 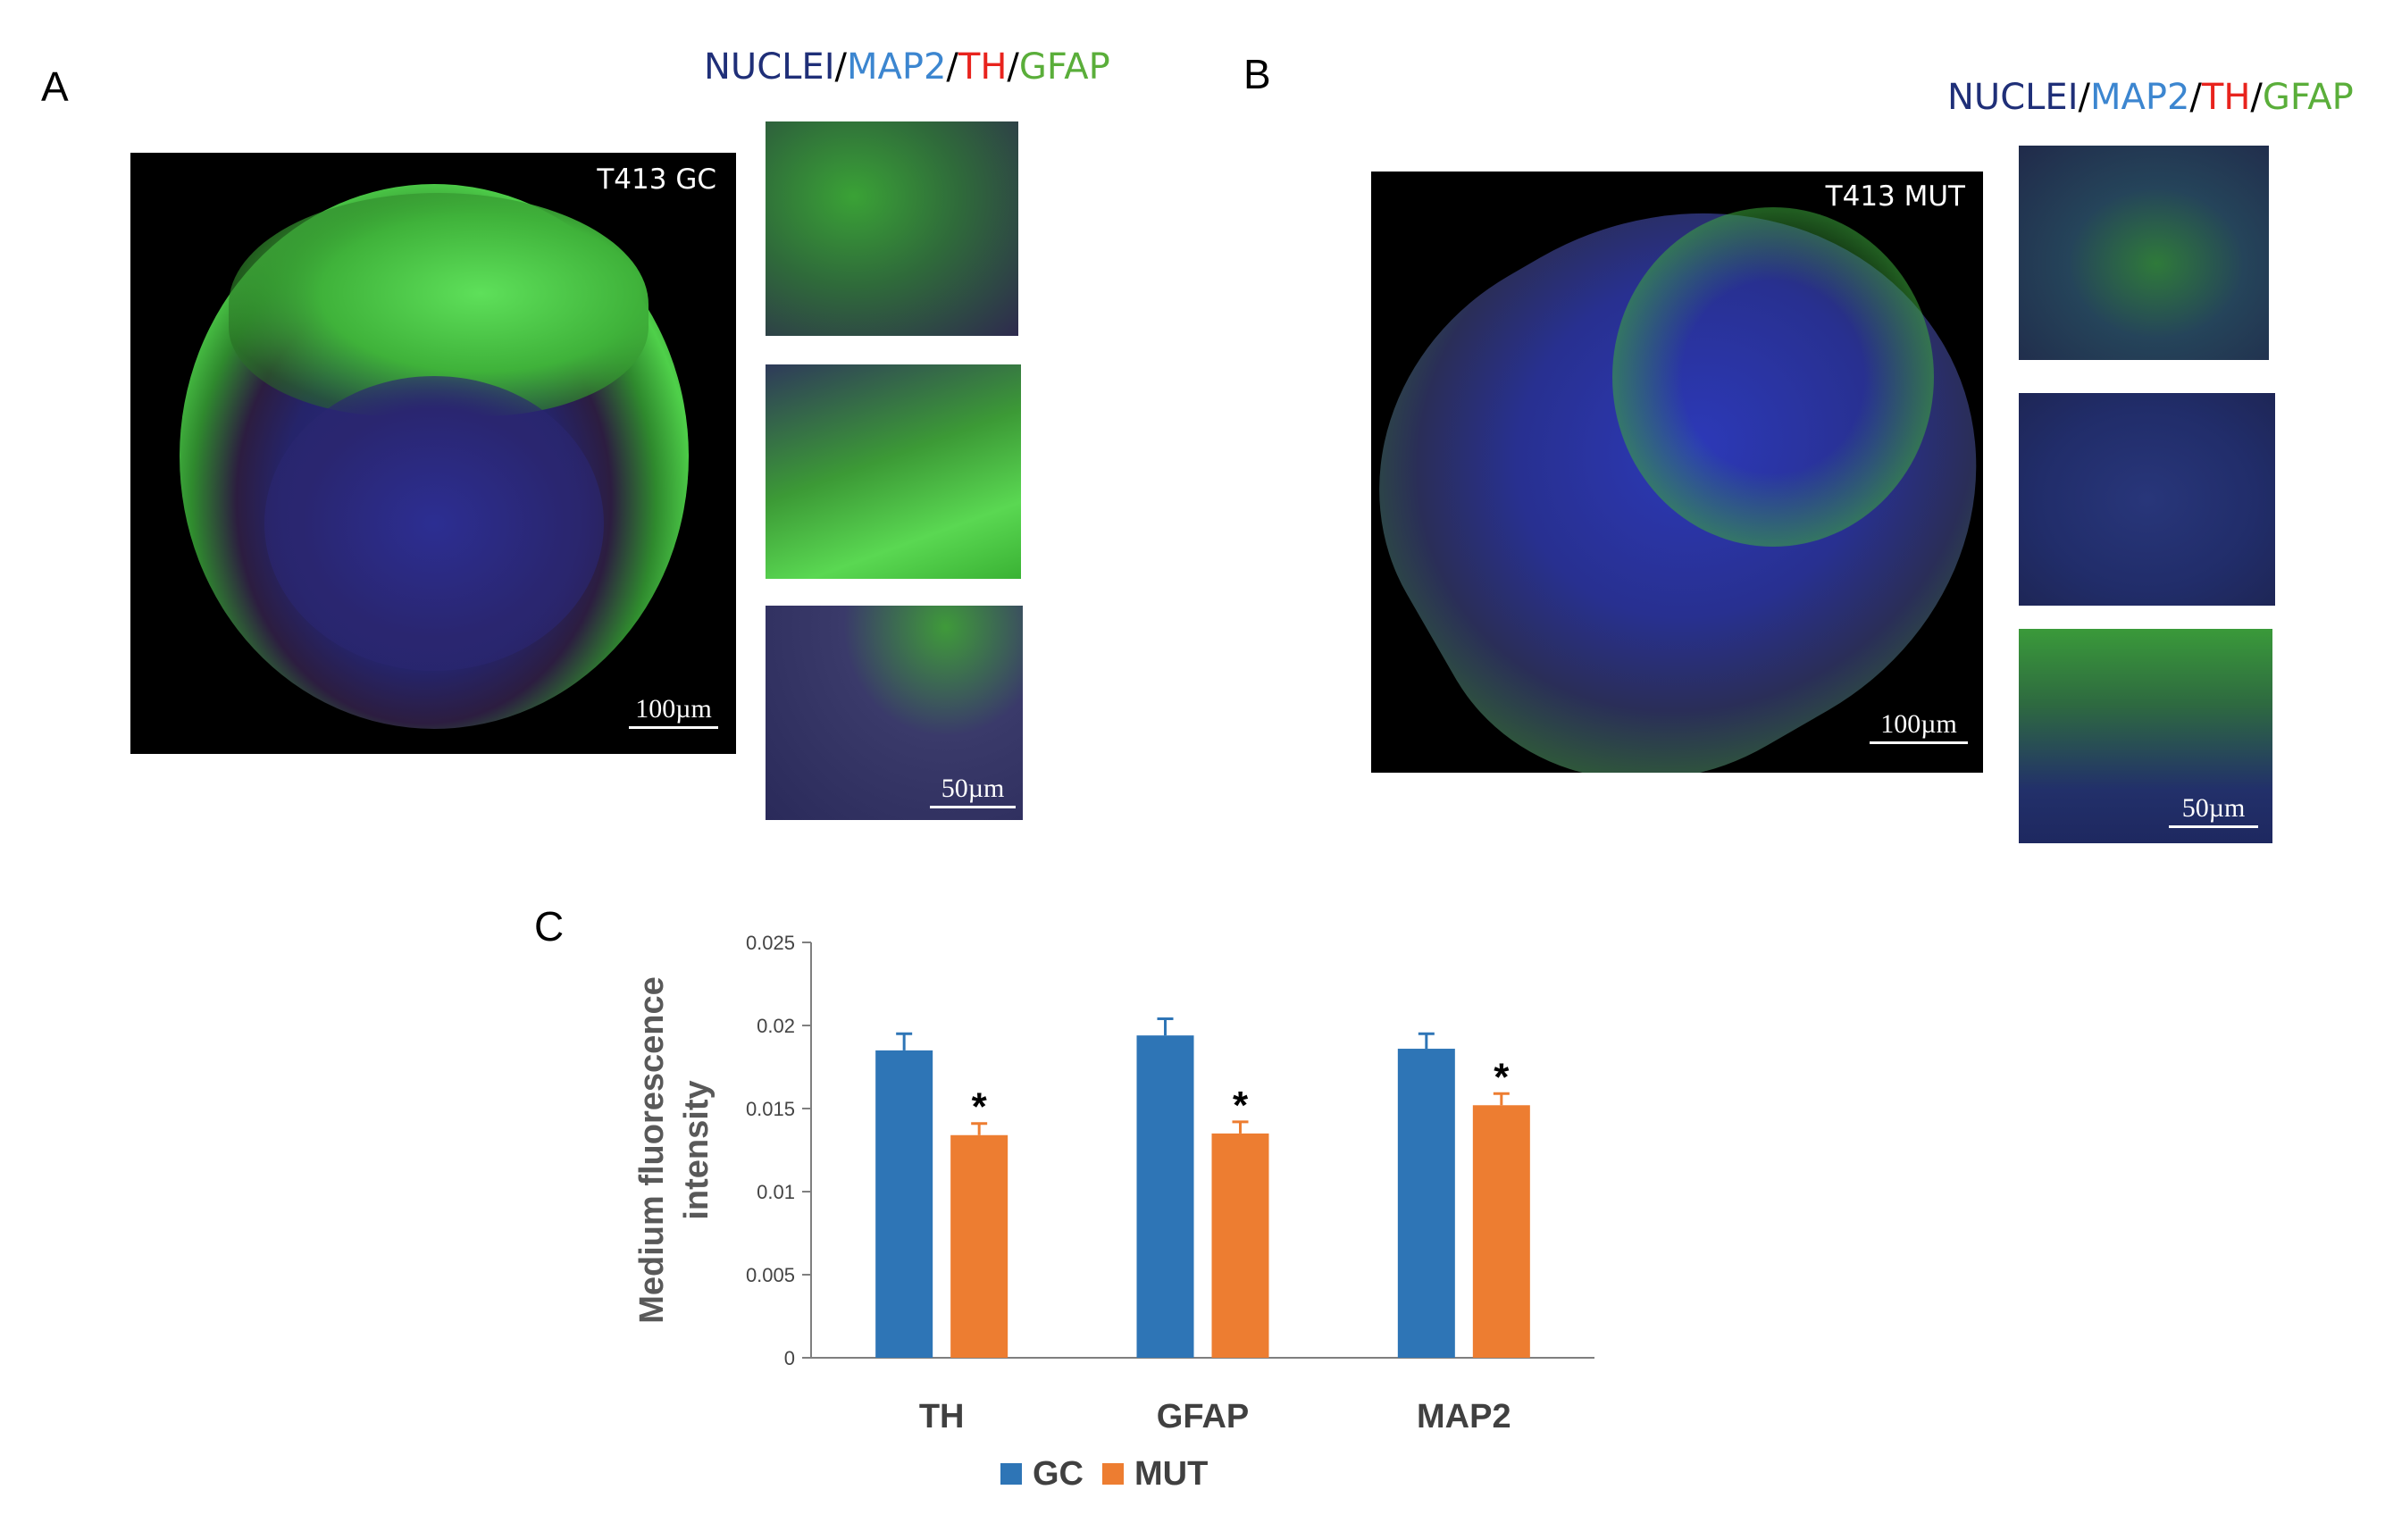 I want to click on panel-b-label: B, so click(x=1257, y=74).